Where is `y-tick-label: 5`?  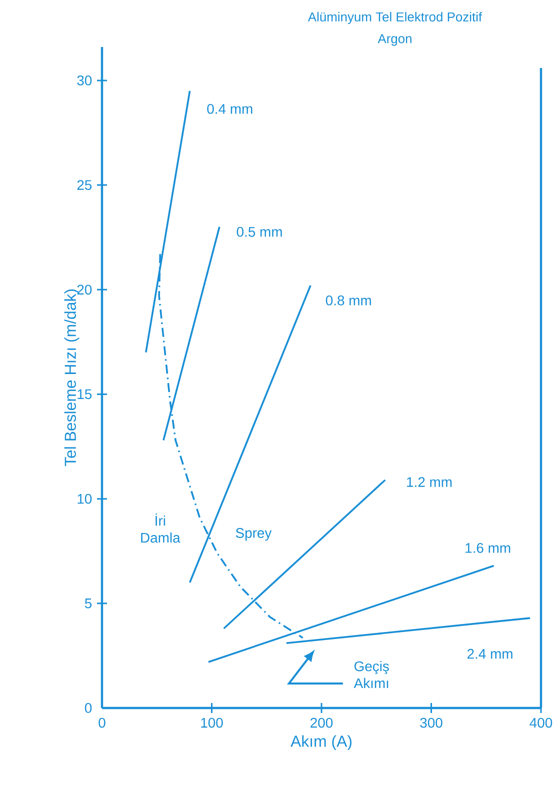 y-tick-label: 5 is located at coordinates (88, 603).